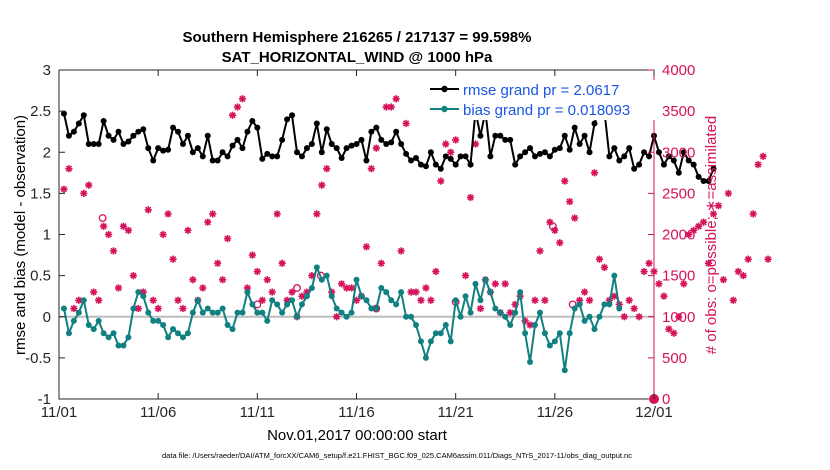  What do you see at coordinates (555, 412) in the screenshot?
I see `x-tick-label: 11/26` at bounding box center [555, 412].